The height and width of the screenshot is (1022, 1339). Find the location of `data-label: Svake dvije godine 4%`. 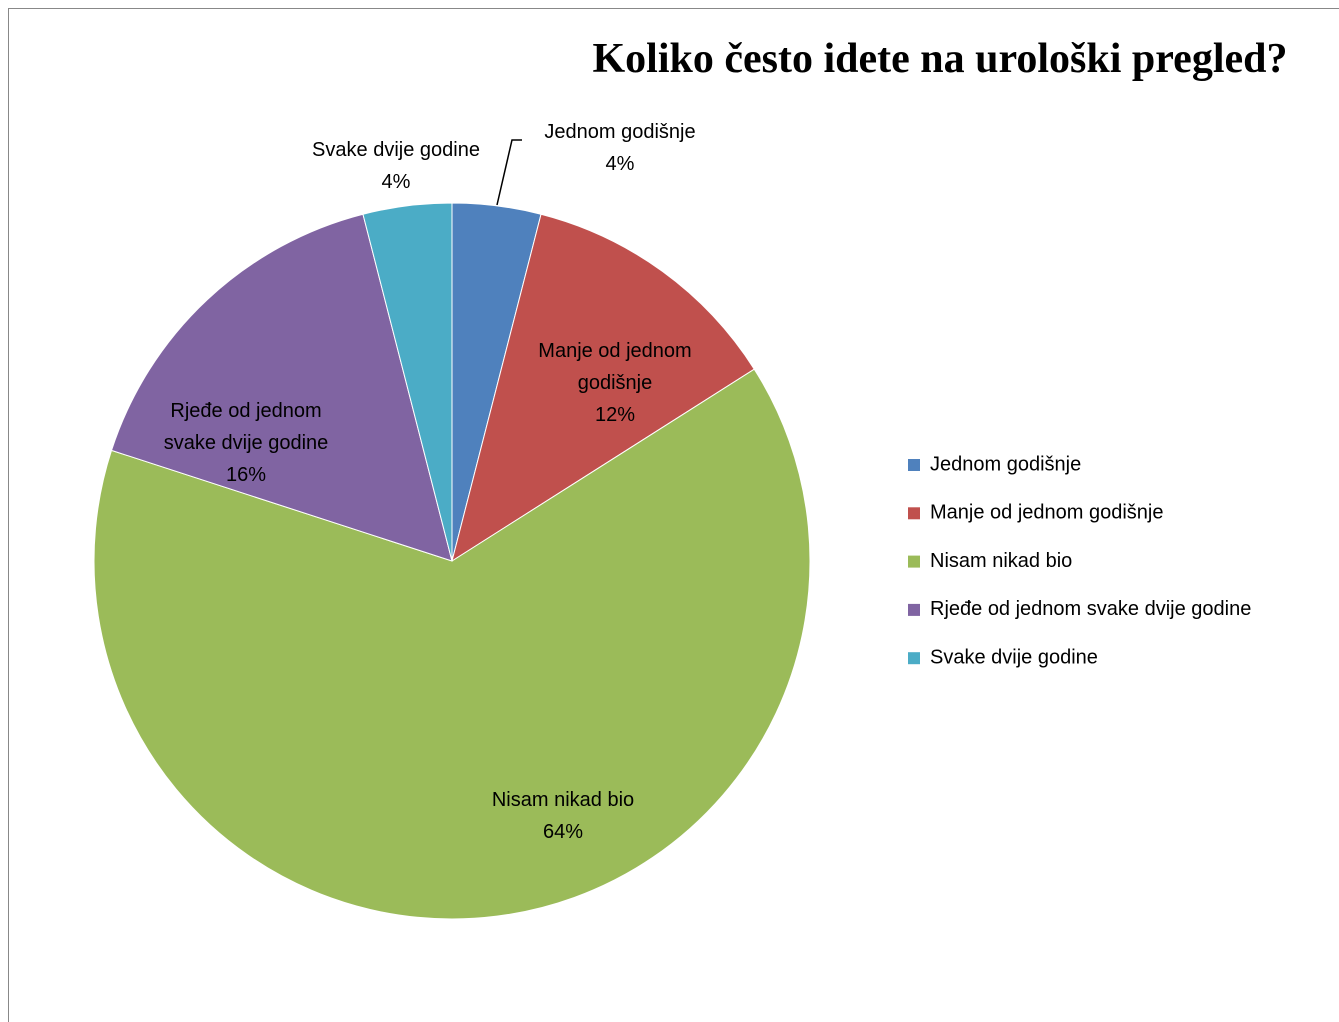

data-label: Svake dvije godine 4% is located at coordinates (396, 166).